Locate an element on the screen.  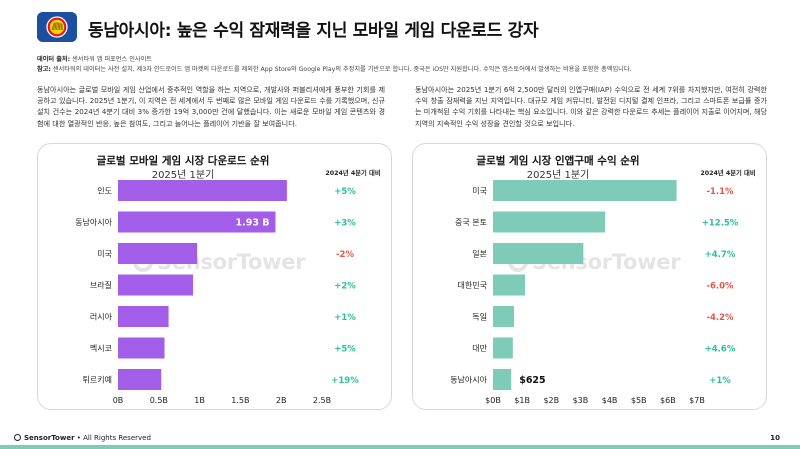
x-tick-label: 2.5B is located at coordinates (322, 400).